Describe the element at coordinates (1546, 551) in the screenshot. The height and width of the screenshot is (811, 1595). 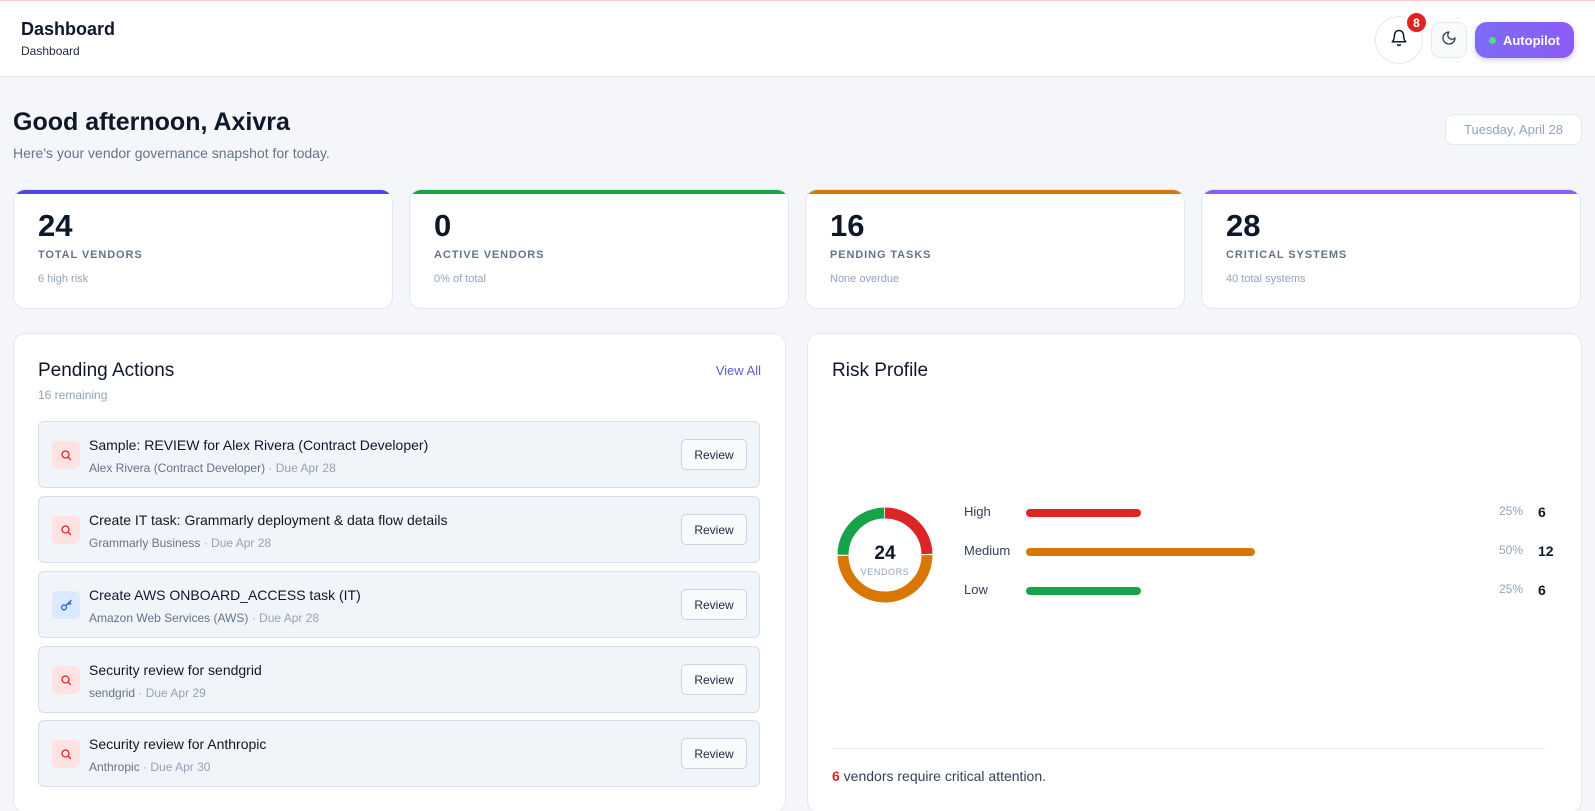
I see `risk-count: 12` at that location.